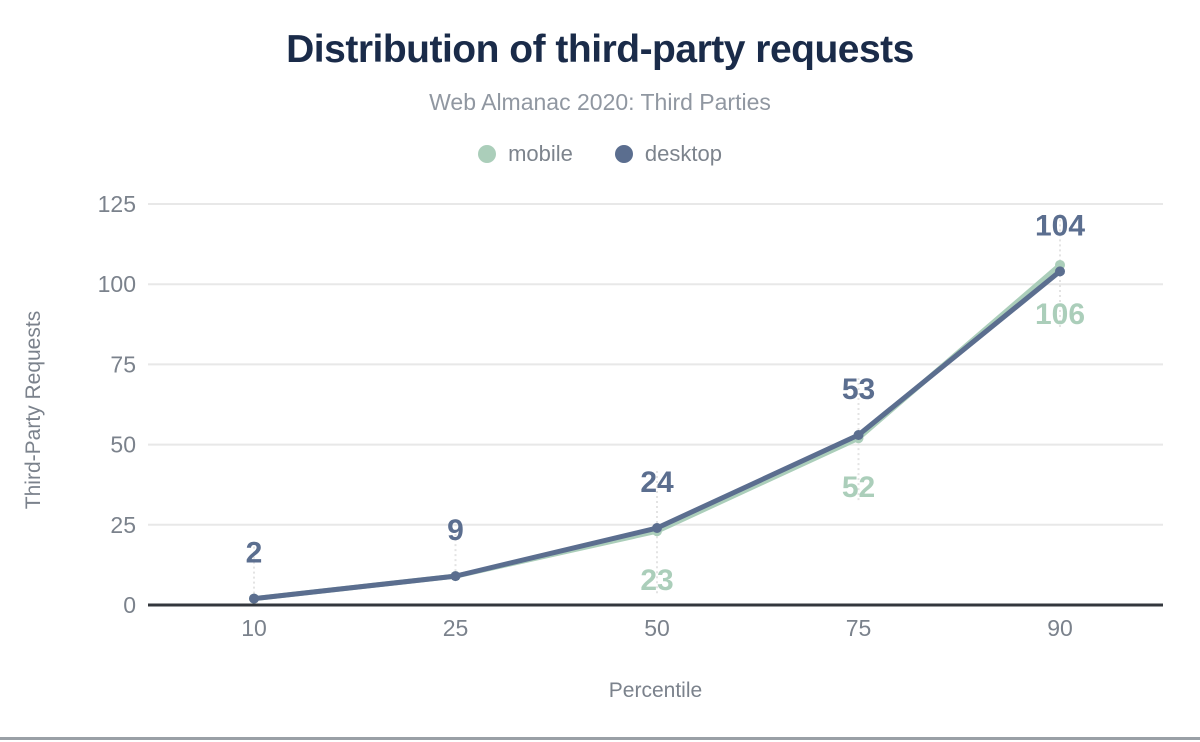 The height and width of the screenshot is (742, 1200). I want to click on legend: mobile desktop, so click(600, 154).